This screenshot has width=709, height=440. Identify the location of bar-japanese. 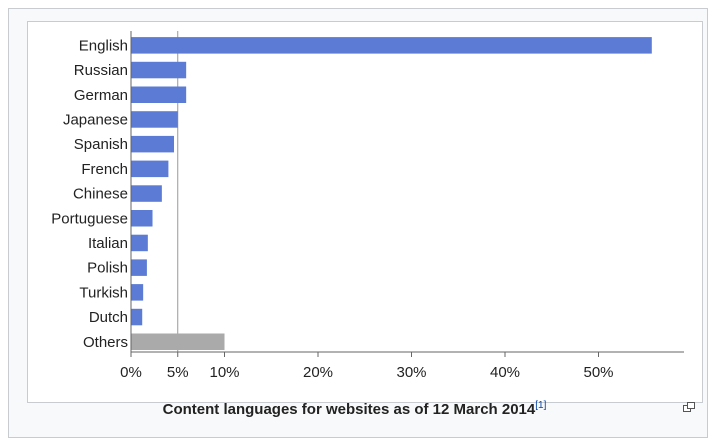
(154, 119).